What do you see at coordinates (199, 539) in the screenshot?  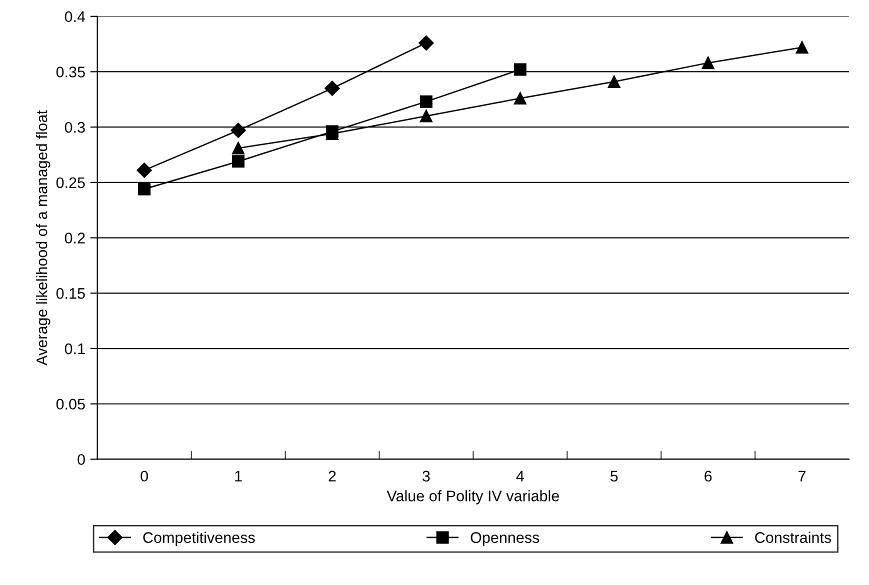 I see `legend-label: Competitiveness` at bounding box center [199, 539].